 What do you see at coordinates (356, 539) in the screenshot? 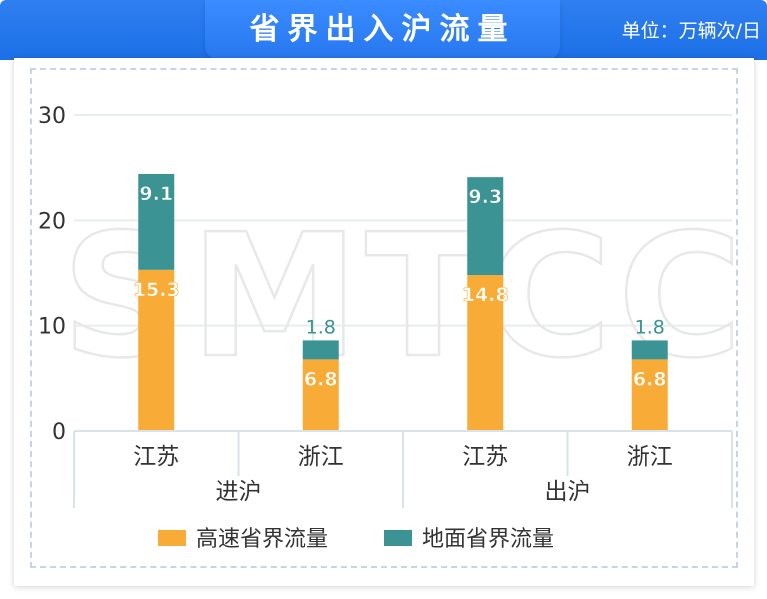
I see `legend-layer: 高速省界流量 地面省界流量` at bounding box center [356, 539].